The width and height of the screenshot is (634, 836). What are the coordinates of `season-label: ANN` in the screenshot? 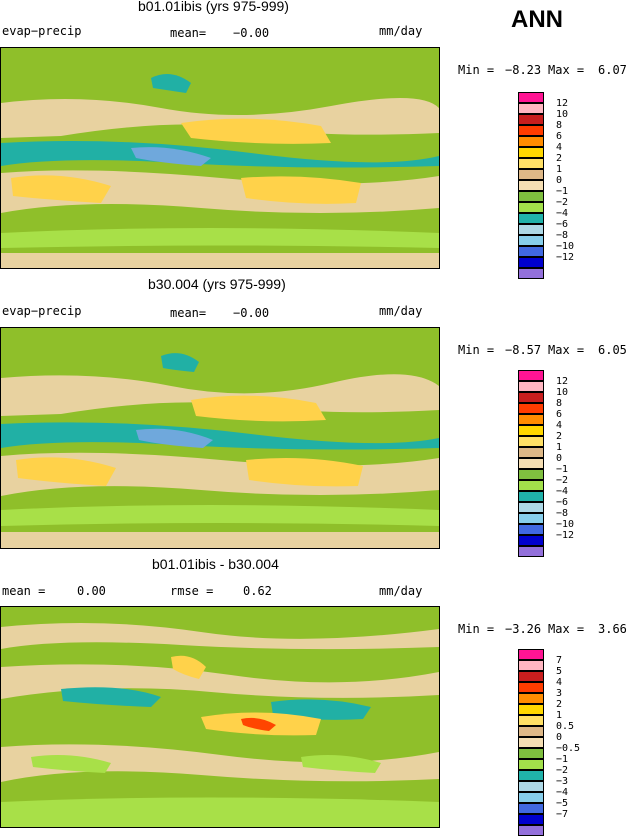 It's located at (537, 19).